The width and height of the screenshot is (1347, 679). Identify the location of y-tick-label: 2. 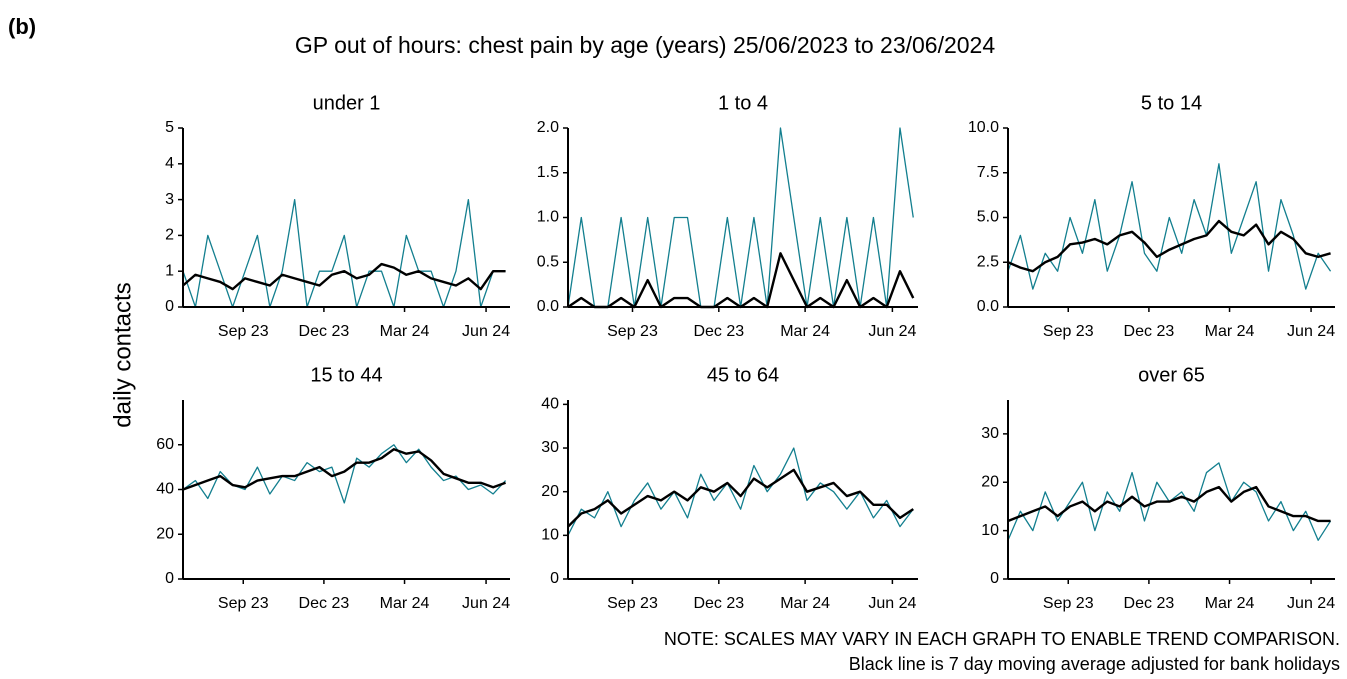
(169, 235).